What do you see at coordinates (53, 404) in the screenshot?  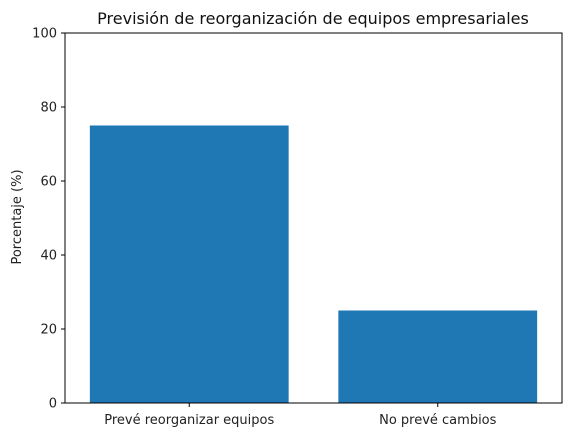 I see `y-tick-label-0: 0` at bounding box center [53, 404].